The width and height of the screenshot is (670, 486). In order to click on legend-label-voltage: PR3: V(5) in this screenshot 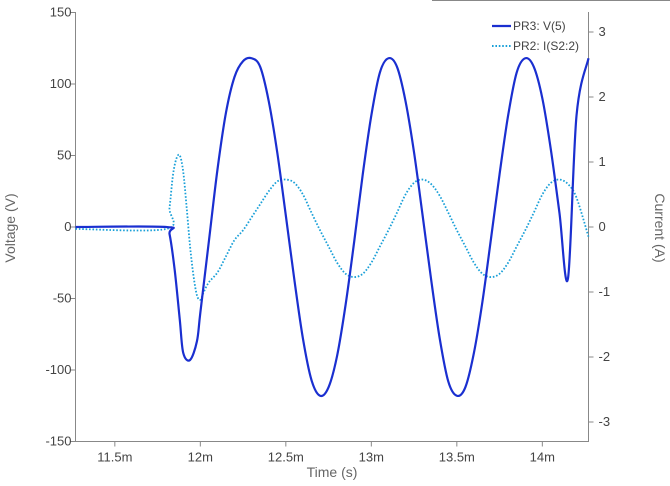, I will do `click(539, 26)`.